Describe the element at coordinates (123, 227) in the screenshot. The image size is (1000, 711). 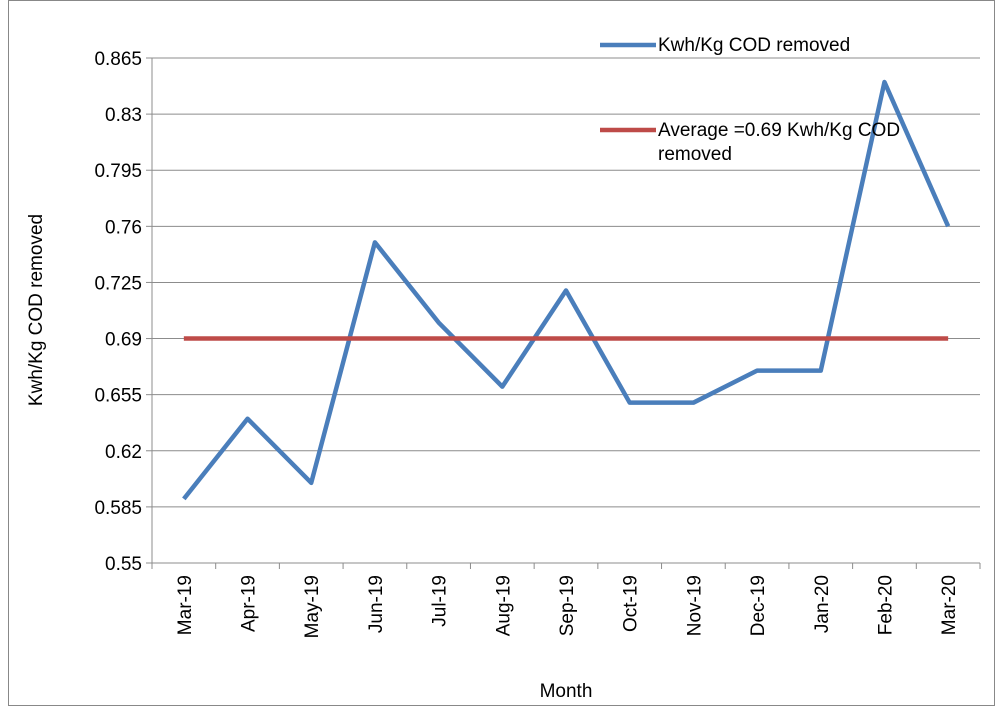
I see `y-tick-label: 0.76` at that location.